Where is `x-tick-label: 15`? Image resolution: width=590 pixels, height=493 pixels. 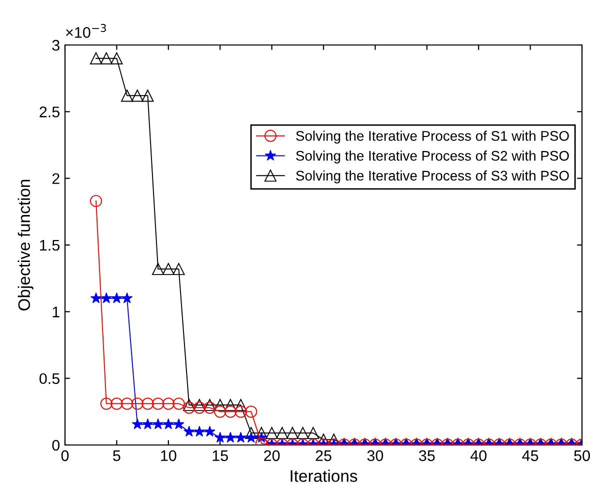
x-tick-label: 15 is located at coordinates (220, 456).